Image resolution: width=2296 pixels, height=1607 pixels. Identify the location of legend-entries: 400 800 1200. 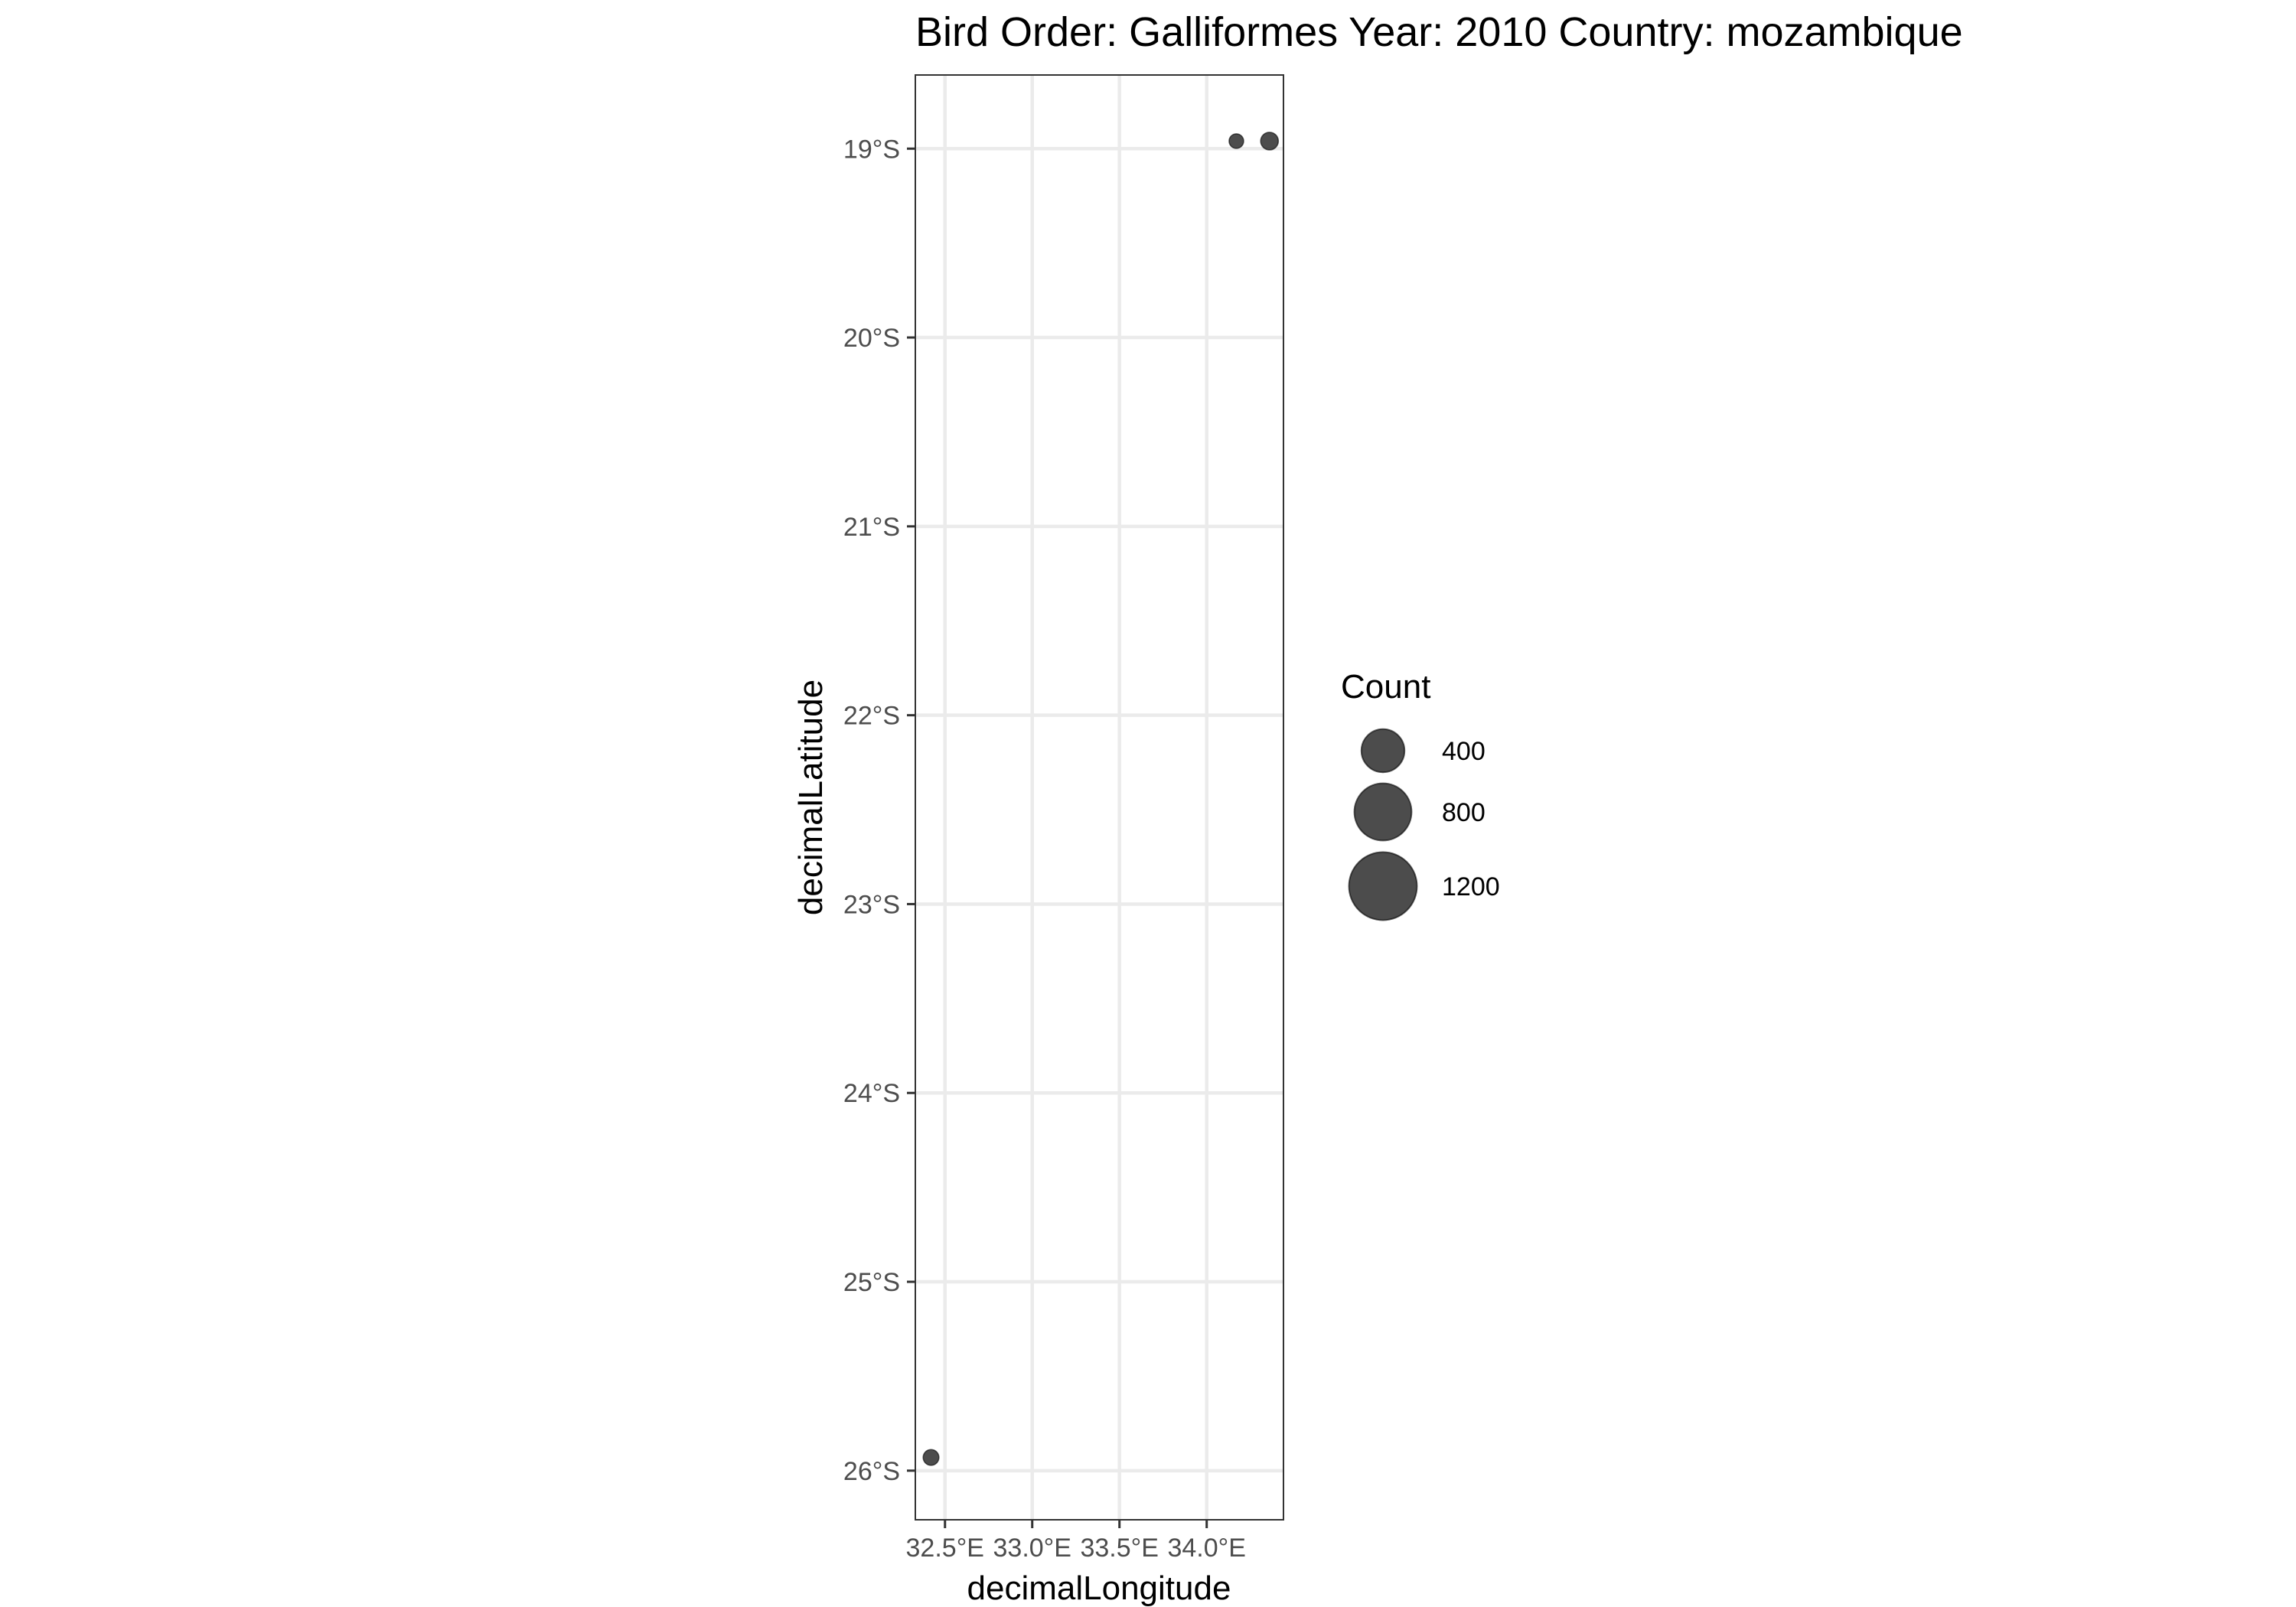
(1424, 825).